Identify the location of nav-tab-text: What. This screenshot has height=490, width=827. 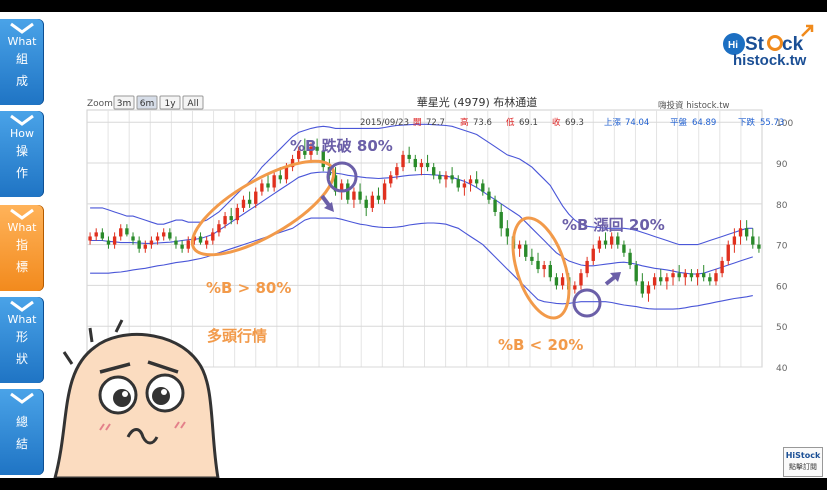
(22, 227).